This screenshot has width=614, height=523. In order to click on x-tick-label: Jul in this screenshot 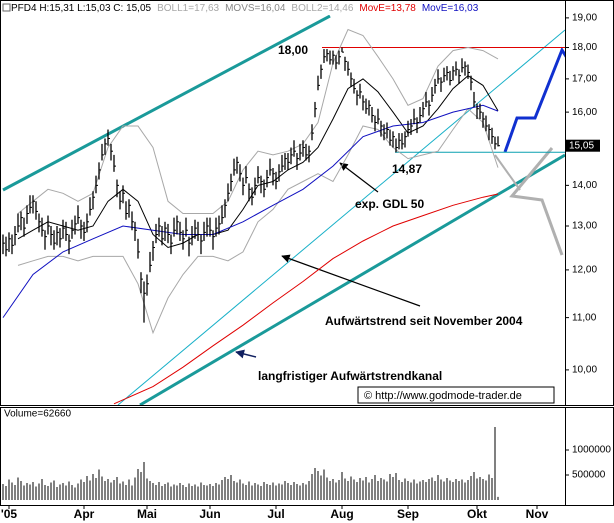, I will do `click(275, 514)`.